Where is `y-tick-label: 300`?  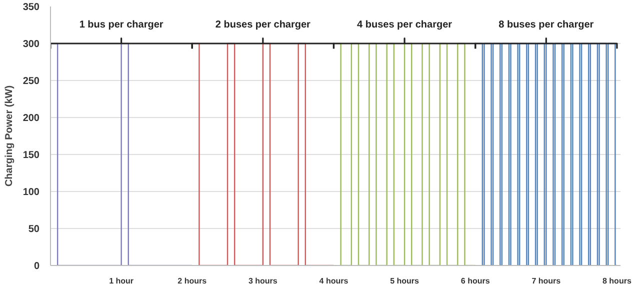
y-tick-label: 300 is located at coordinates (31, 44).